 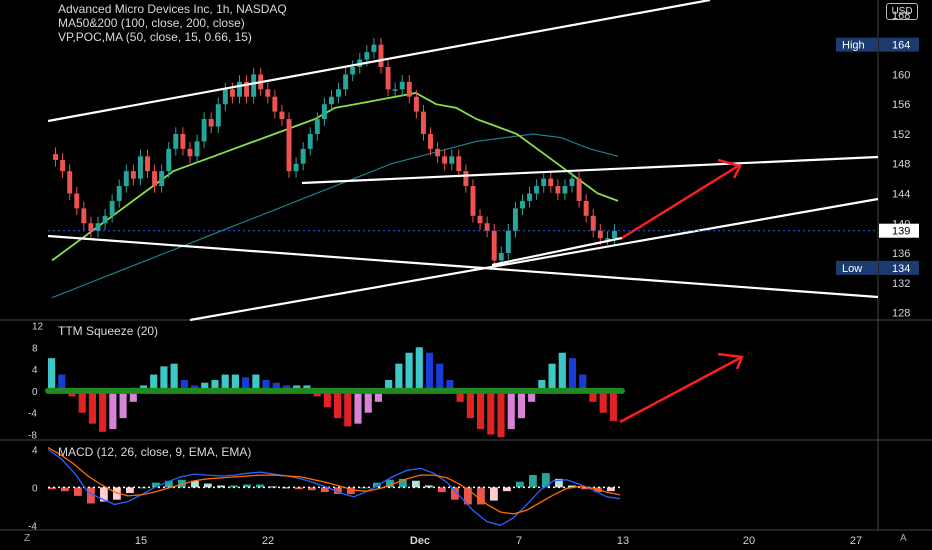 What do you see at coordinates (729, 168) in the screenshot?
I see `projection-arrowhead` at bounding box center [729, 168].